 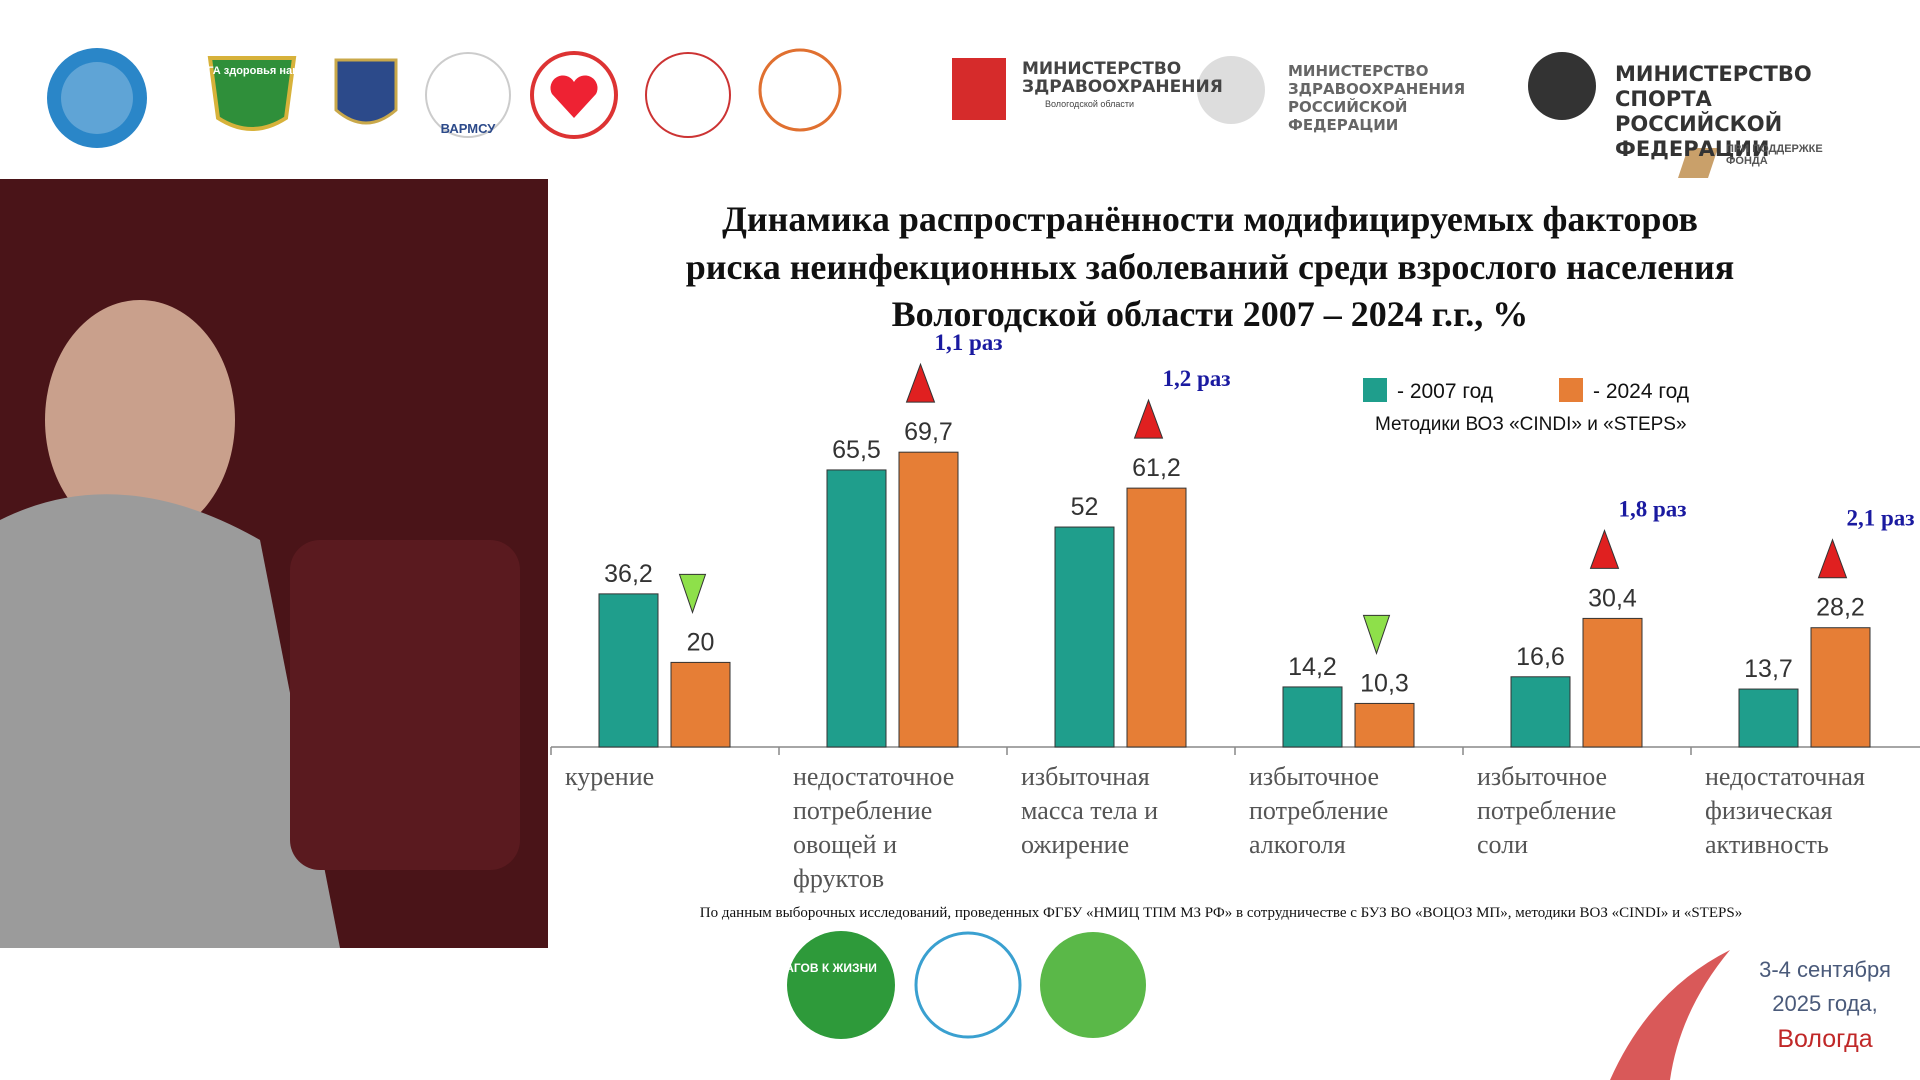 What do you see at coordinates (928, 432) in the screenshot?
I see `value-label: 69,7` at bounding box center [928, 432].